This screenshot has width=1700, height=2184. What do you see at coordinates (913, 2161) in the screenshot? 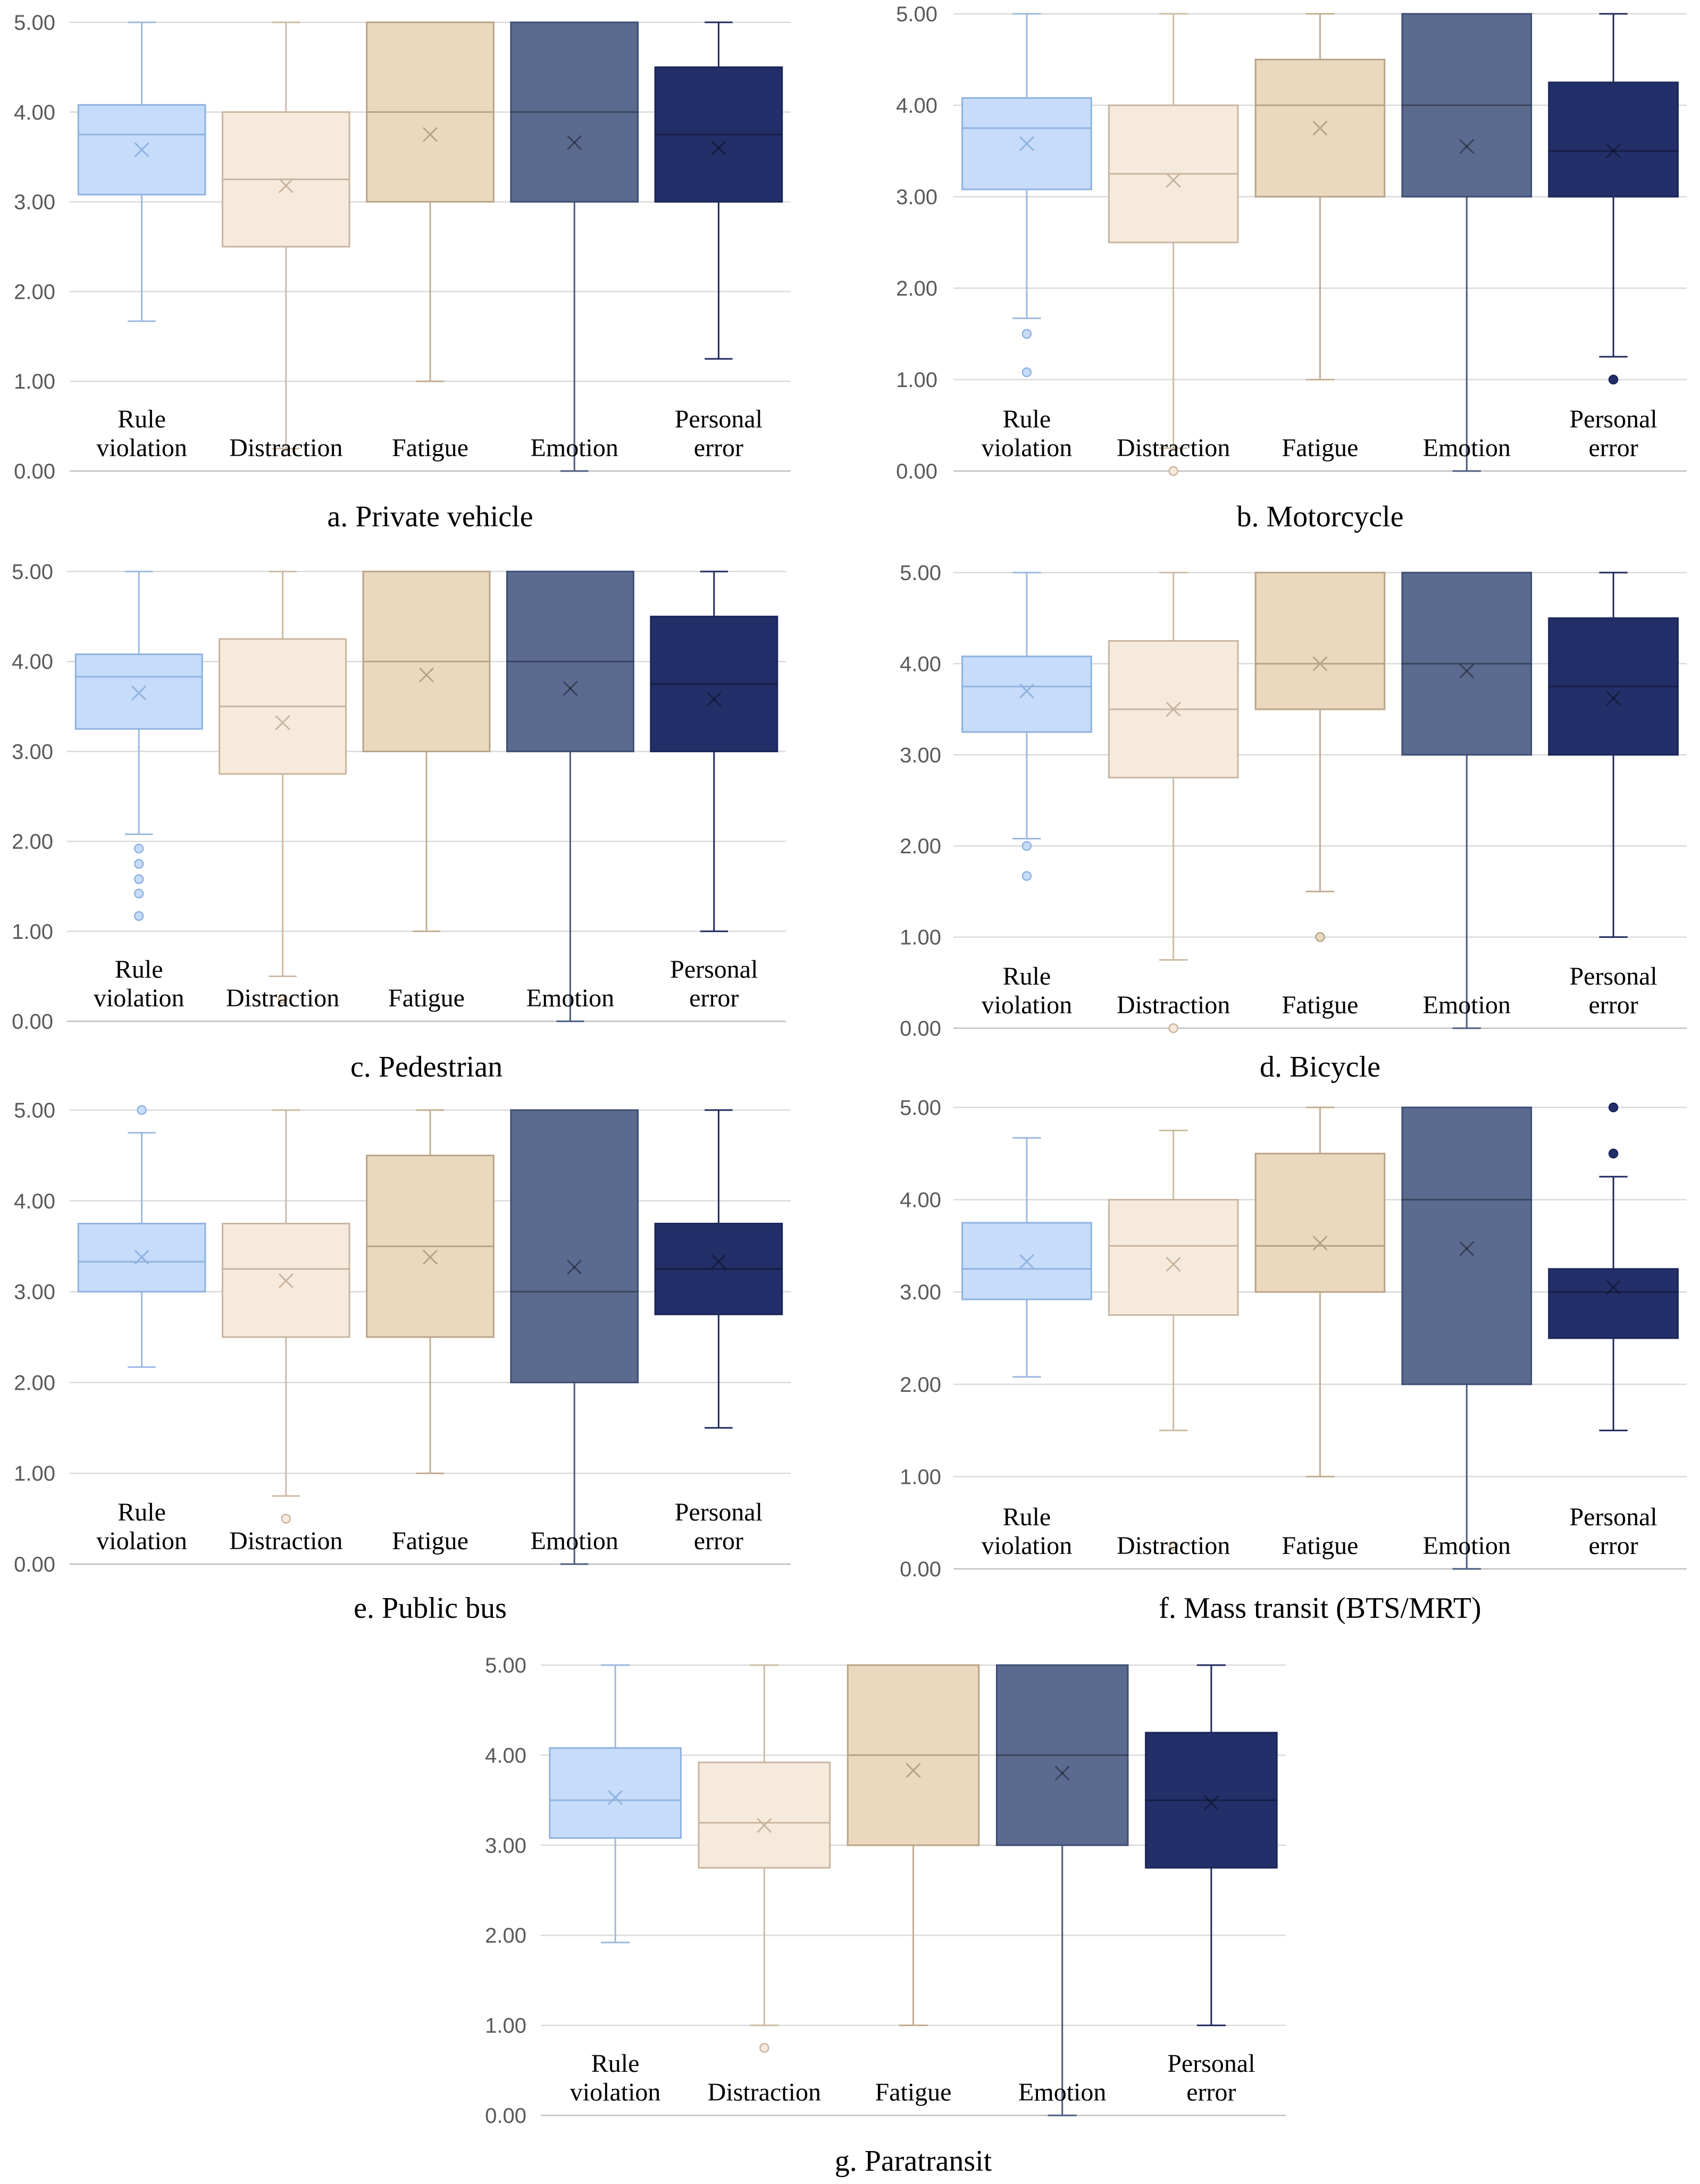
I see `panel-caption: g. Paratransit` at bounding box center [913, 2161].